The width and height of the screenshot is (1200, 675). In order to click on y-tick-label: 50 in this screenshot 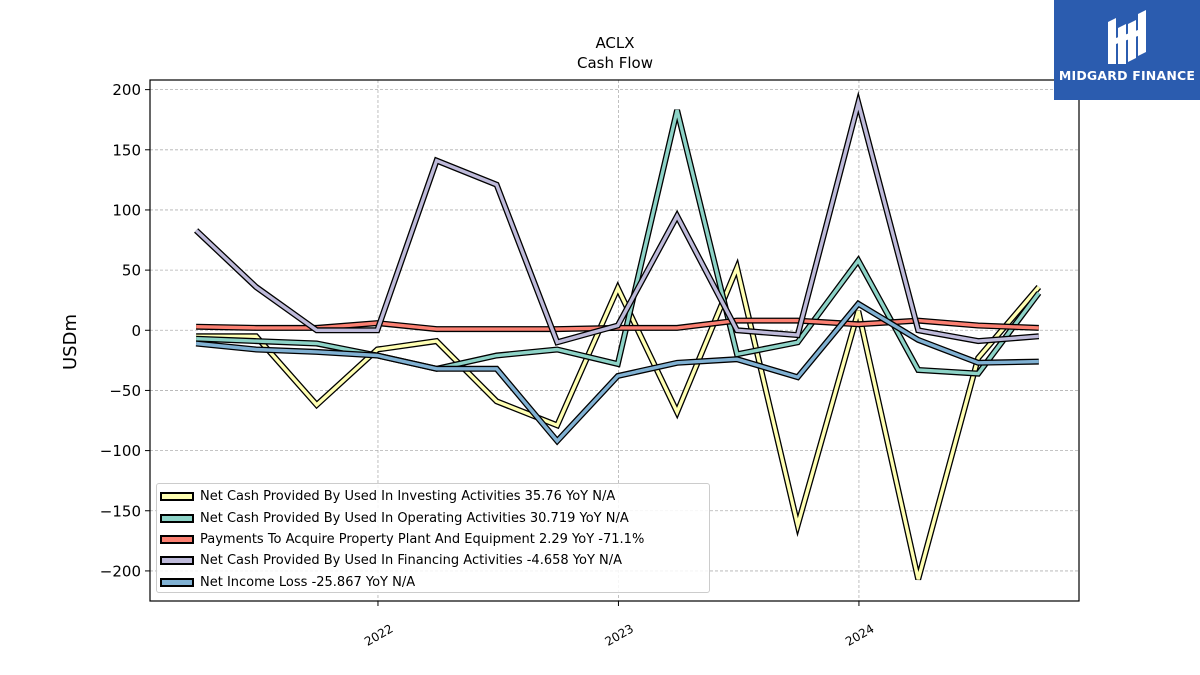, I will do `click(131, 271)`.